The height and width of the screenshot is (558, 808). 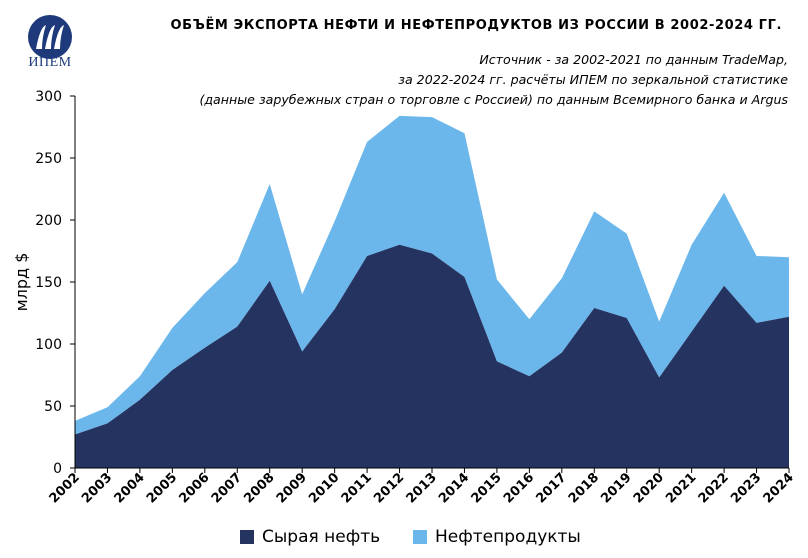 I want to click on x-tick-label: 2012, so click(x=389, y=488).